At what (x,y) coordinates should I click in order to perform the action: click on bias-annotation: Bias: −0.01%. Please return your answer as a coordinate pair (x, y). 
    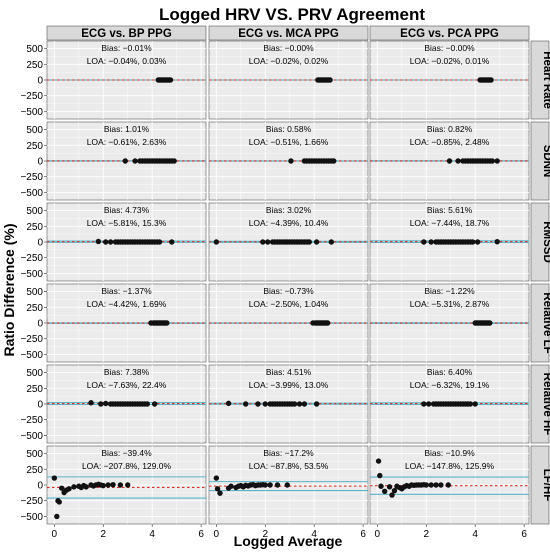
    Looking at the image, I should click on (126, 48).